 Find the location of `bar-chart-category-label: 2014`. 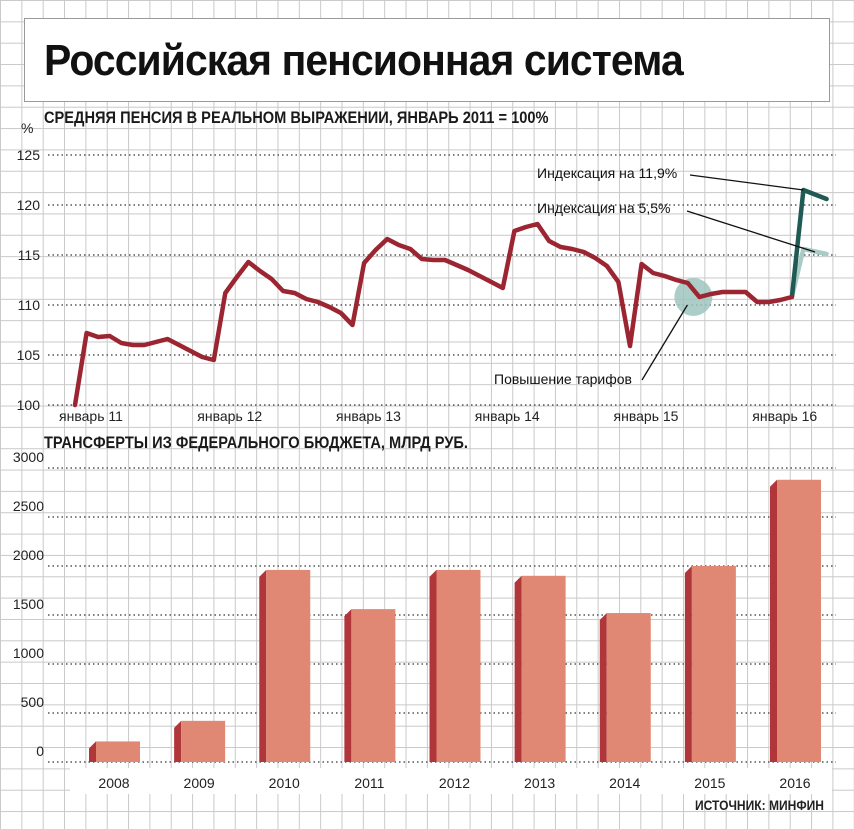

bar-chart-category-label: 2014 is located at coordinates (624, 783).